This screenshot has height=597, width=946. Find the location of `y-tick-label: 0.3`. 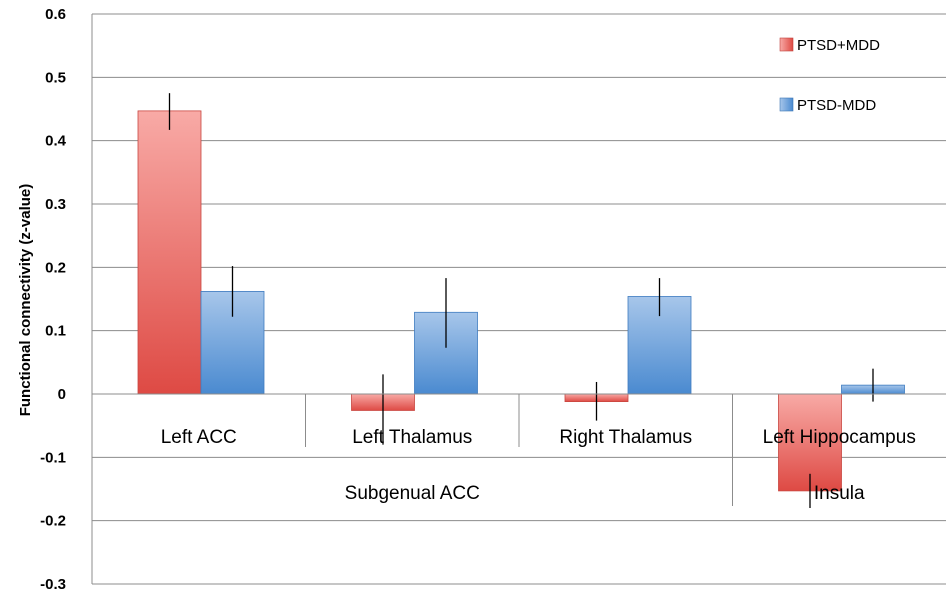

y-tick-label: 0.3 is located at coordinates (55, 204).